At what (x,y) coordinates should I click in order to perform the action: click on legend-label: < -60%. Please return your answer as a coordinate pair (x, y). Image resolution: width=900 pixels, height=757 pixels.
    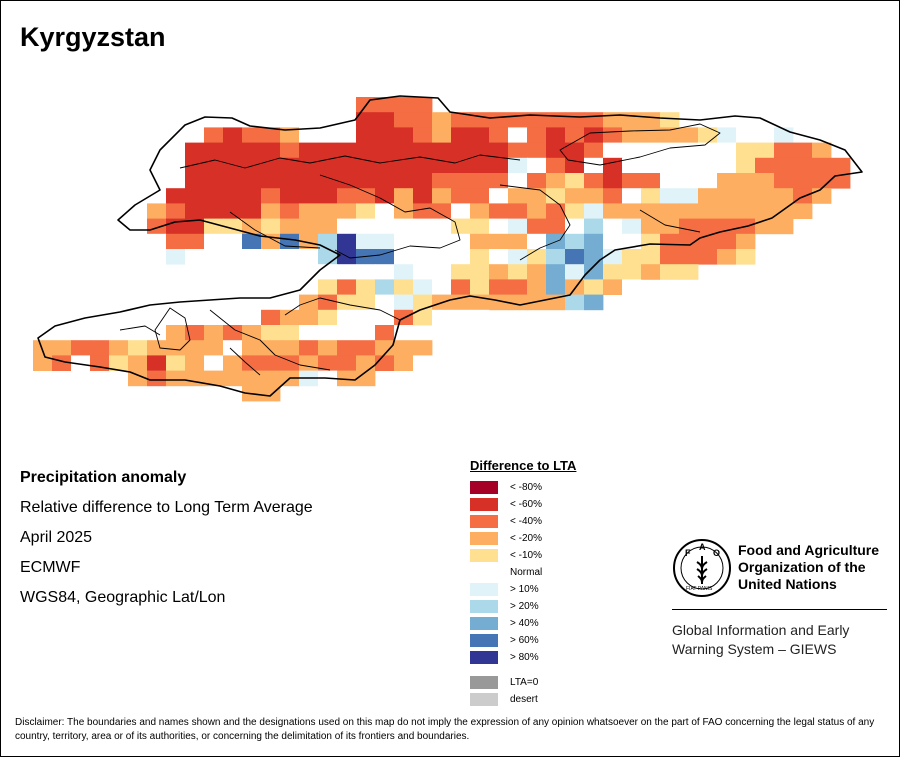
    Looking at the image, I should click on (526, 504).